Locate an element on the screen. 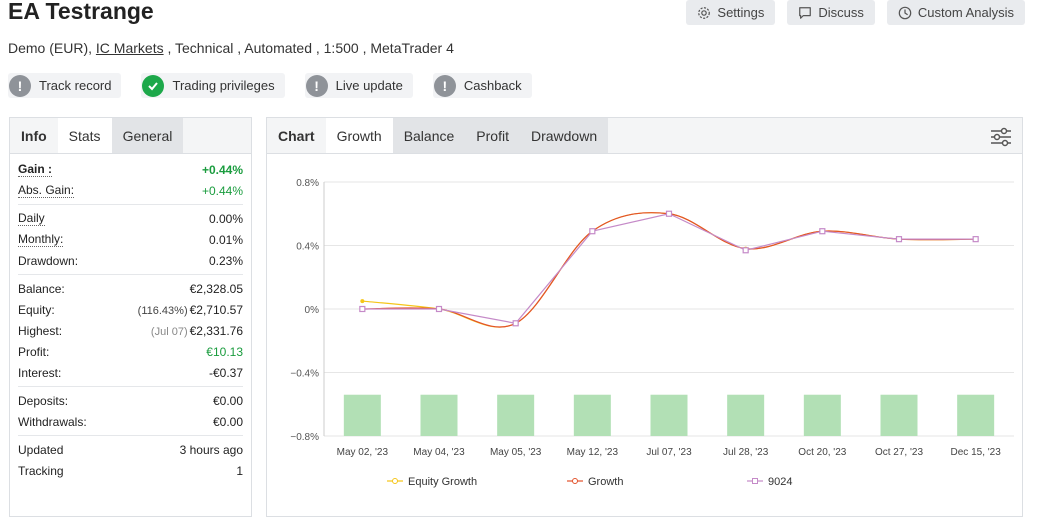 This screenshot has width=1045, height=517. stat-label: Withdrawals: is located at coordinates (52, 421).